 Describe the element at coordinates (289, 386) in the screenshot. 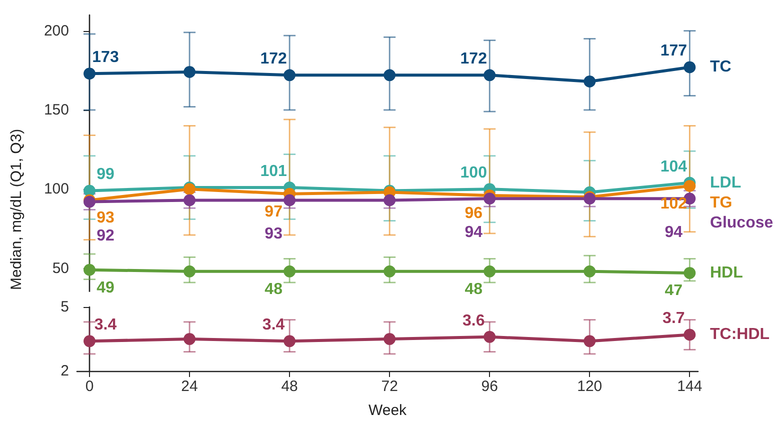

I see `x-tick-label: 48` at that location.